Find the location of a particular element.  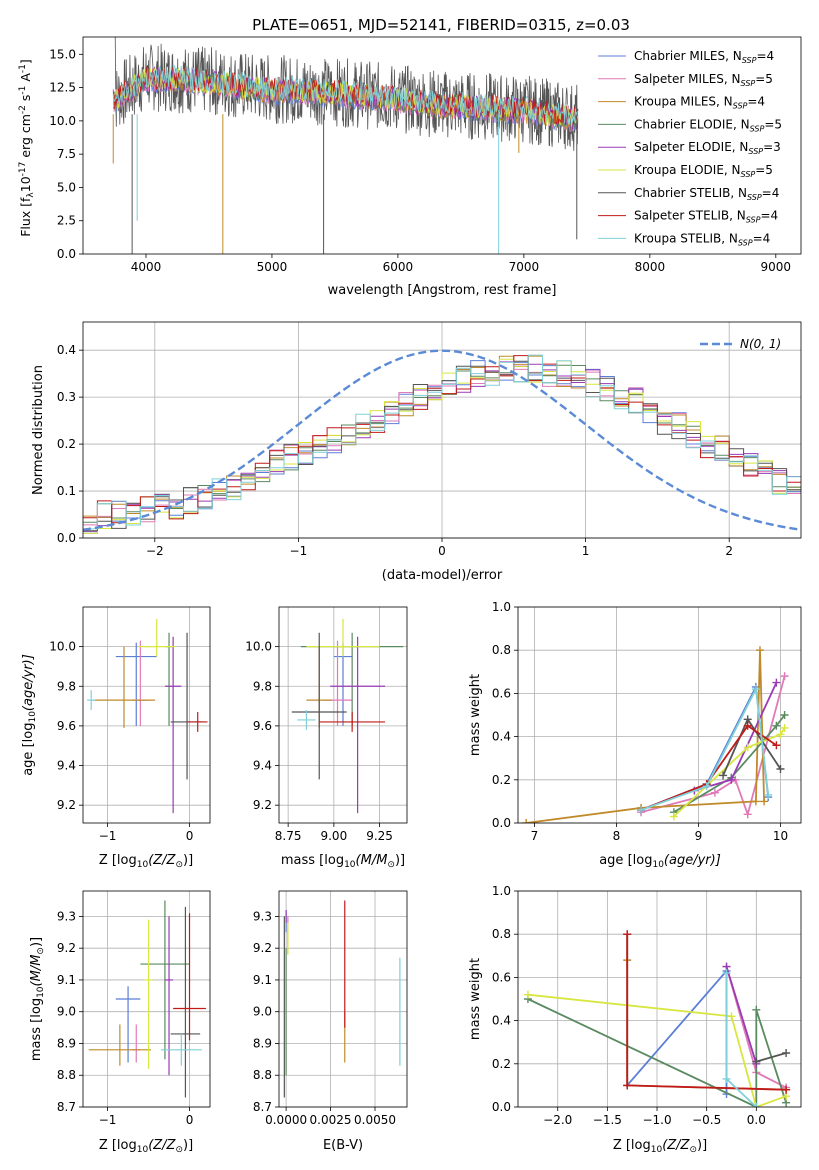

x-tick-label: −2.0 is located at coordinates (557, 1120).